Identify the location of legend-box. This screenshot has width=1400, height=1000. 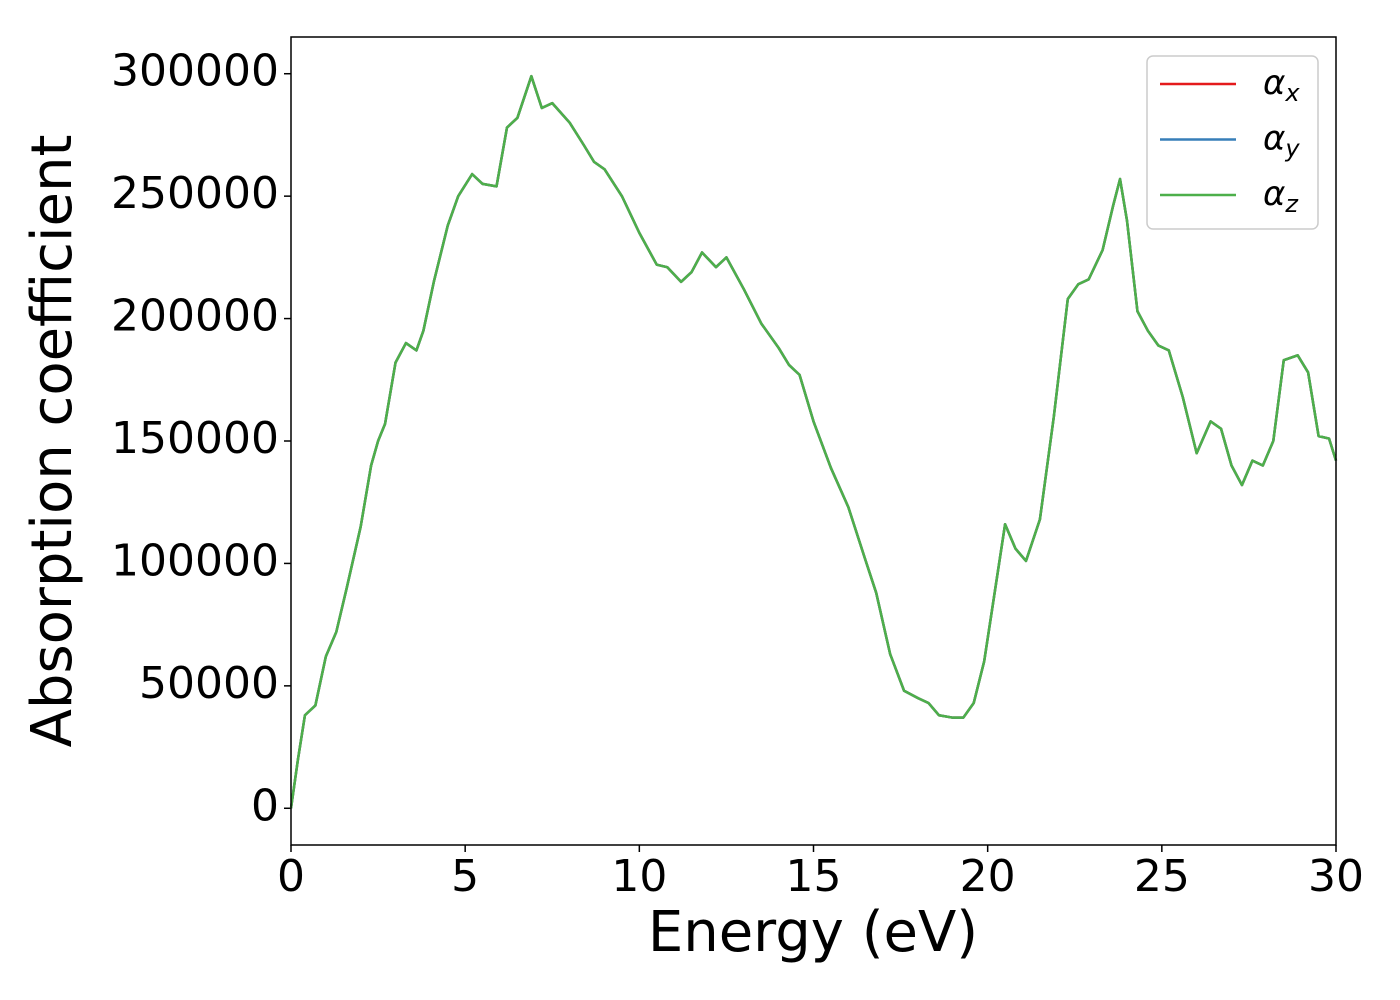
(1232, 142).